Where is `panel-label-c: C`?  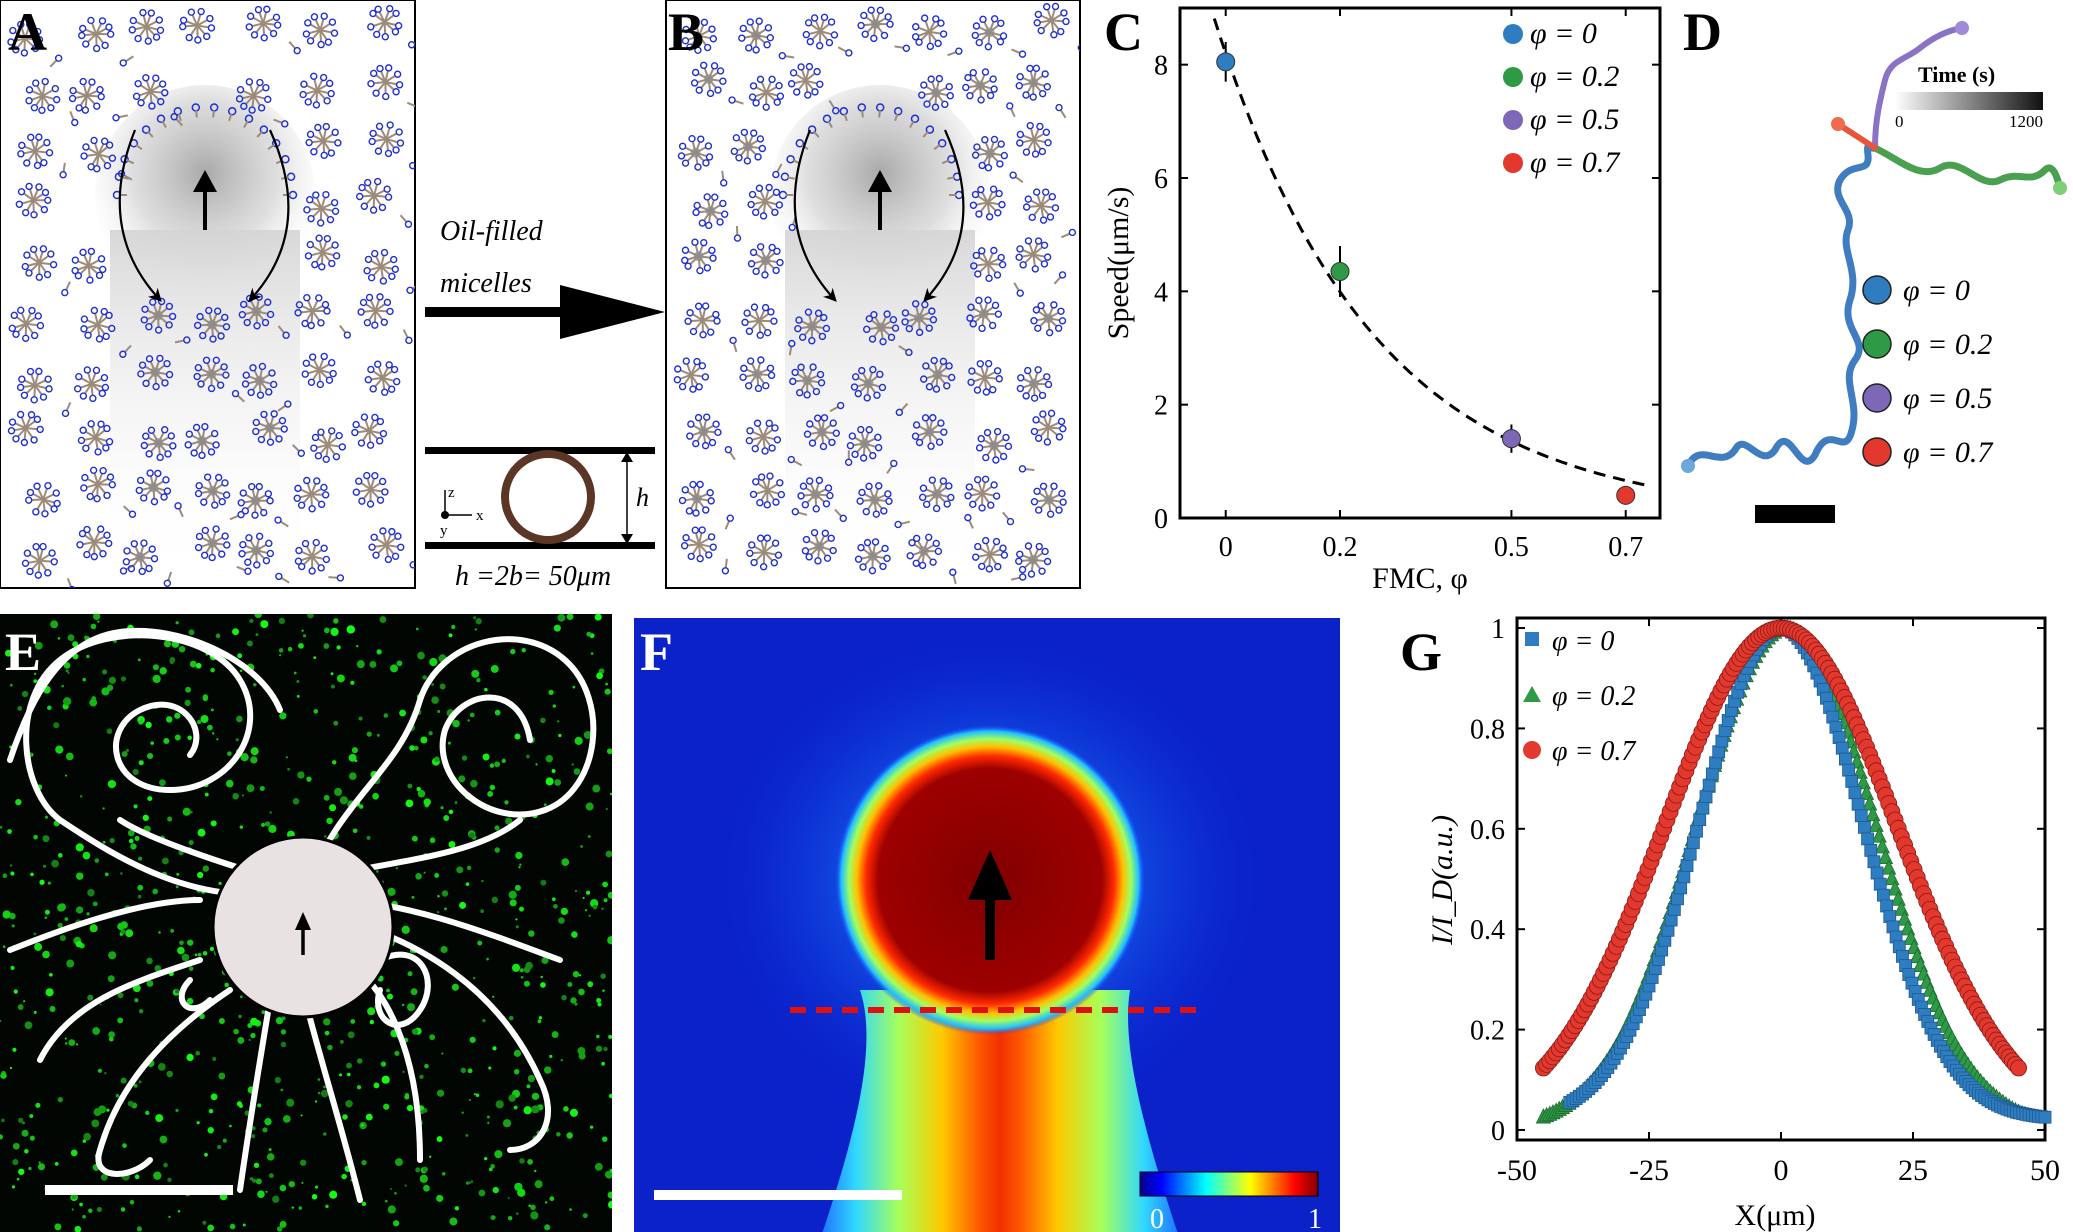
panel-label-c: C is located at coordinates (1123, 32).